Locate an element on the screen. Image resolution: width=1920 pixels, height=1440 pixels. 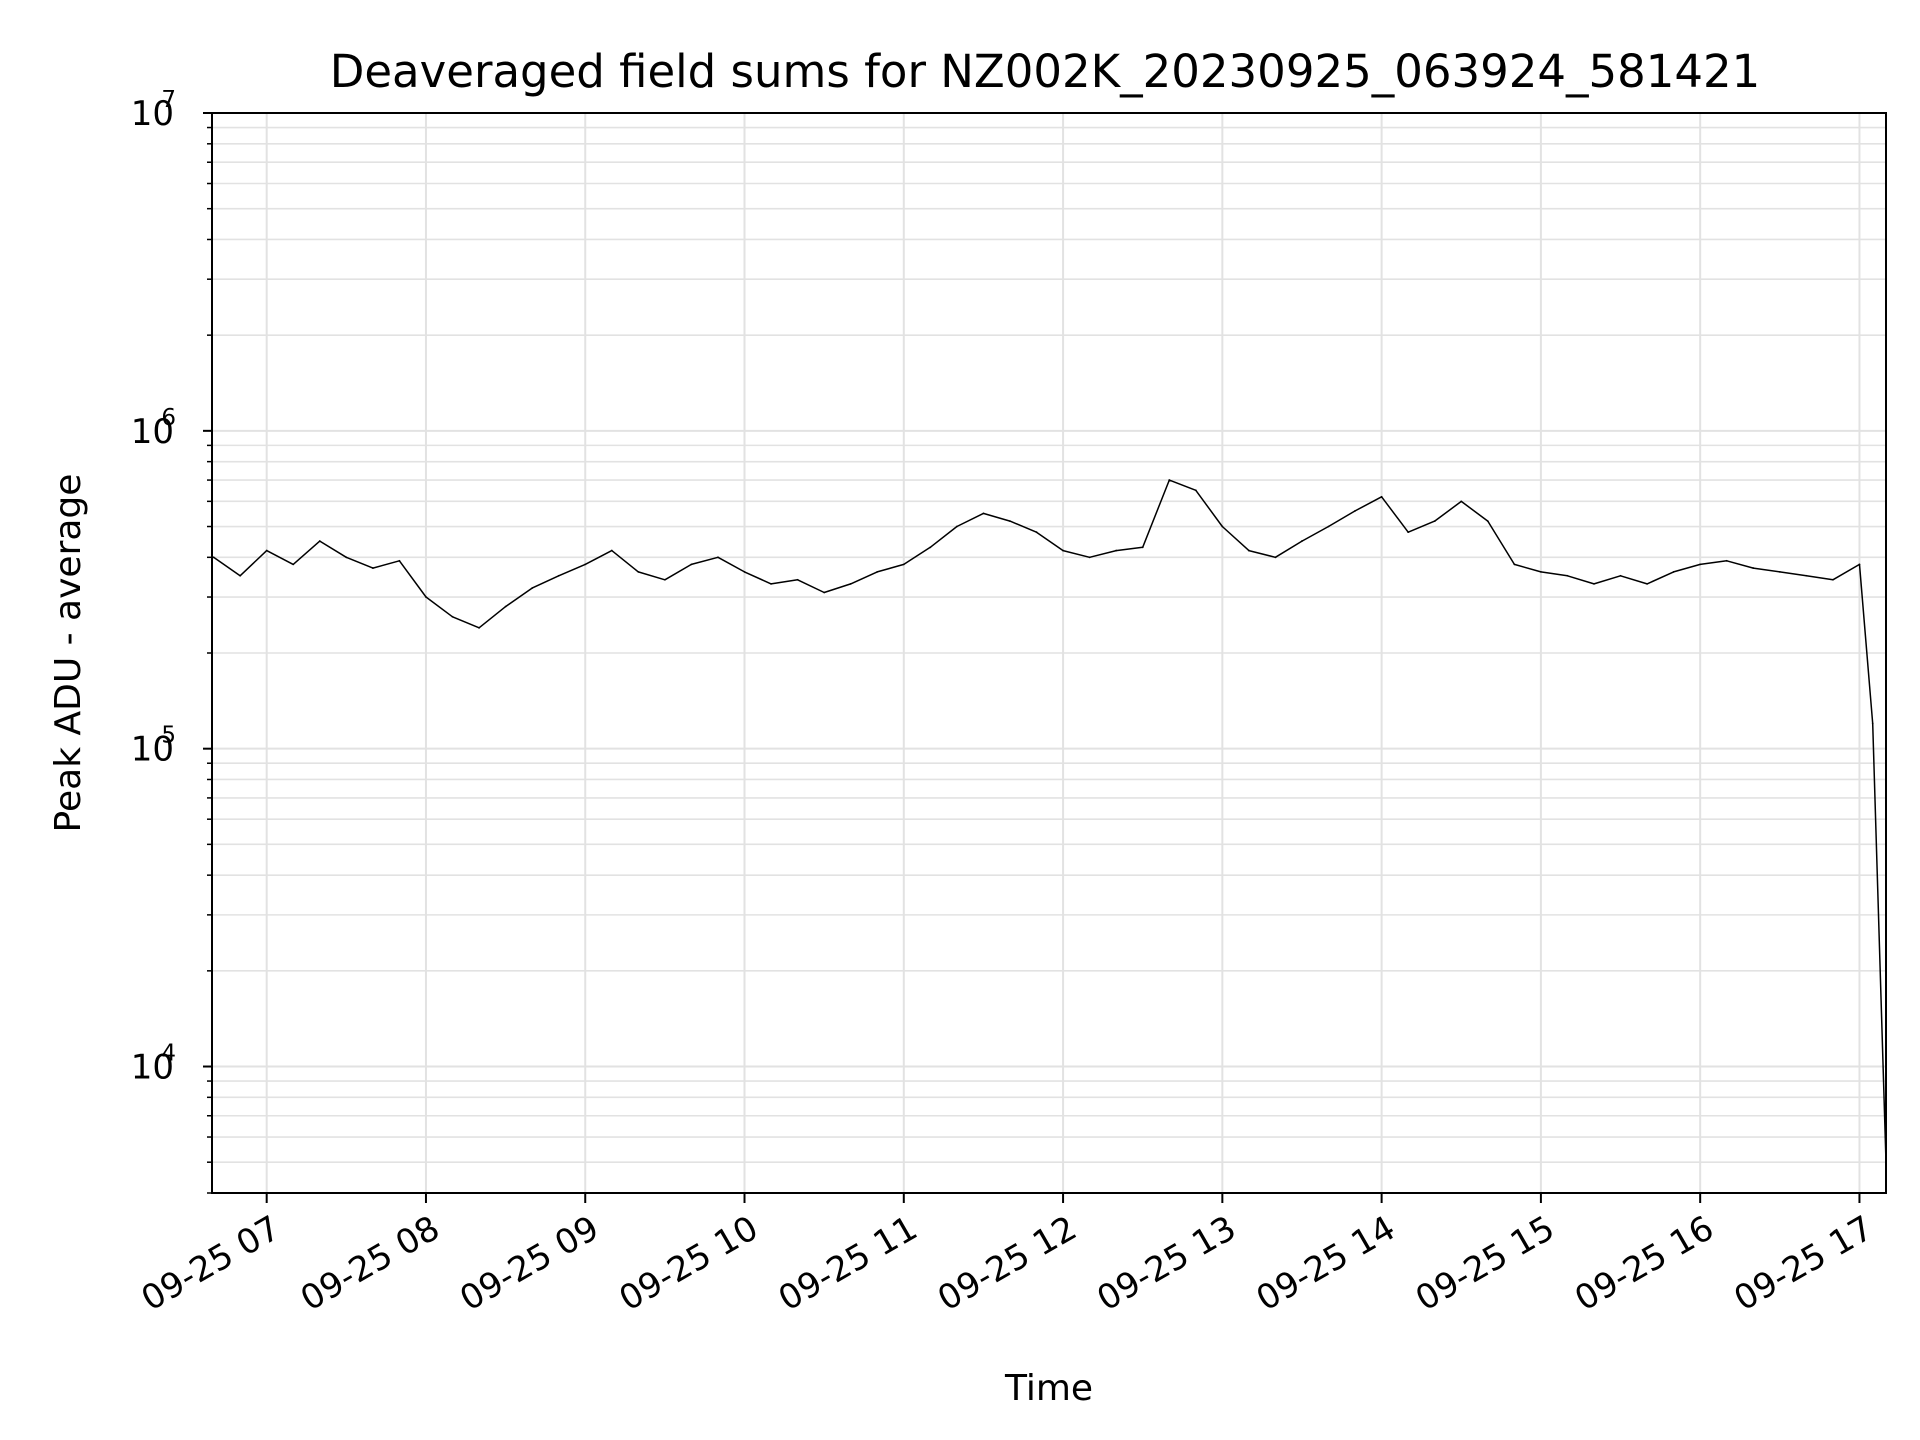
y-axis-label: Peak ADU - average is located at coordinates (68, 653).